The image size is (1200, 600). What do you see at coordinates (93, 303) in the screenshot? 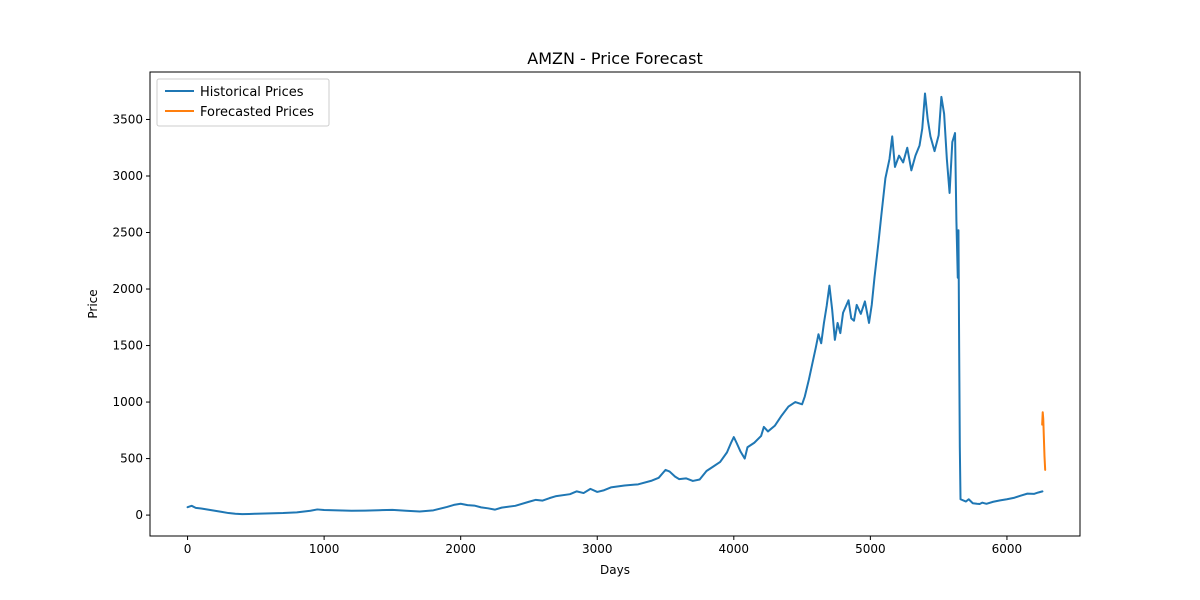
I see `y-axis-label: Price` at bounding box center [93, 303].